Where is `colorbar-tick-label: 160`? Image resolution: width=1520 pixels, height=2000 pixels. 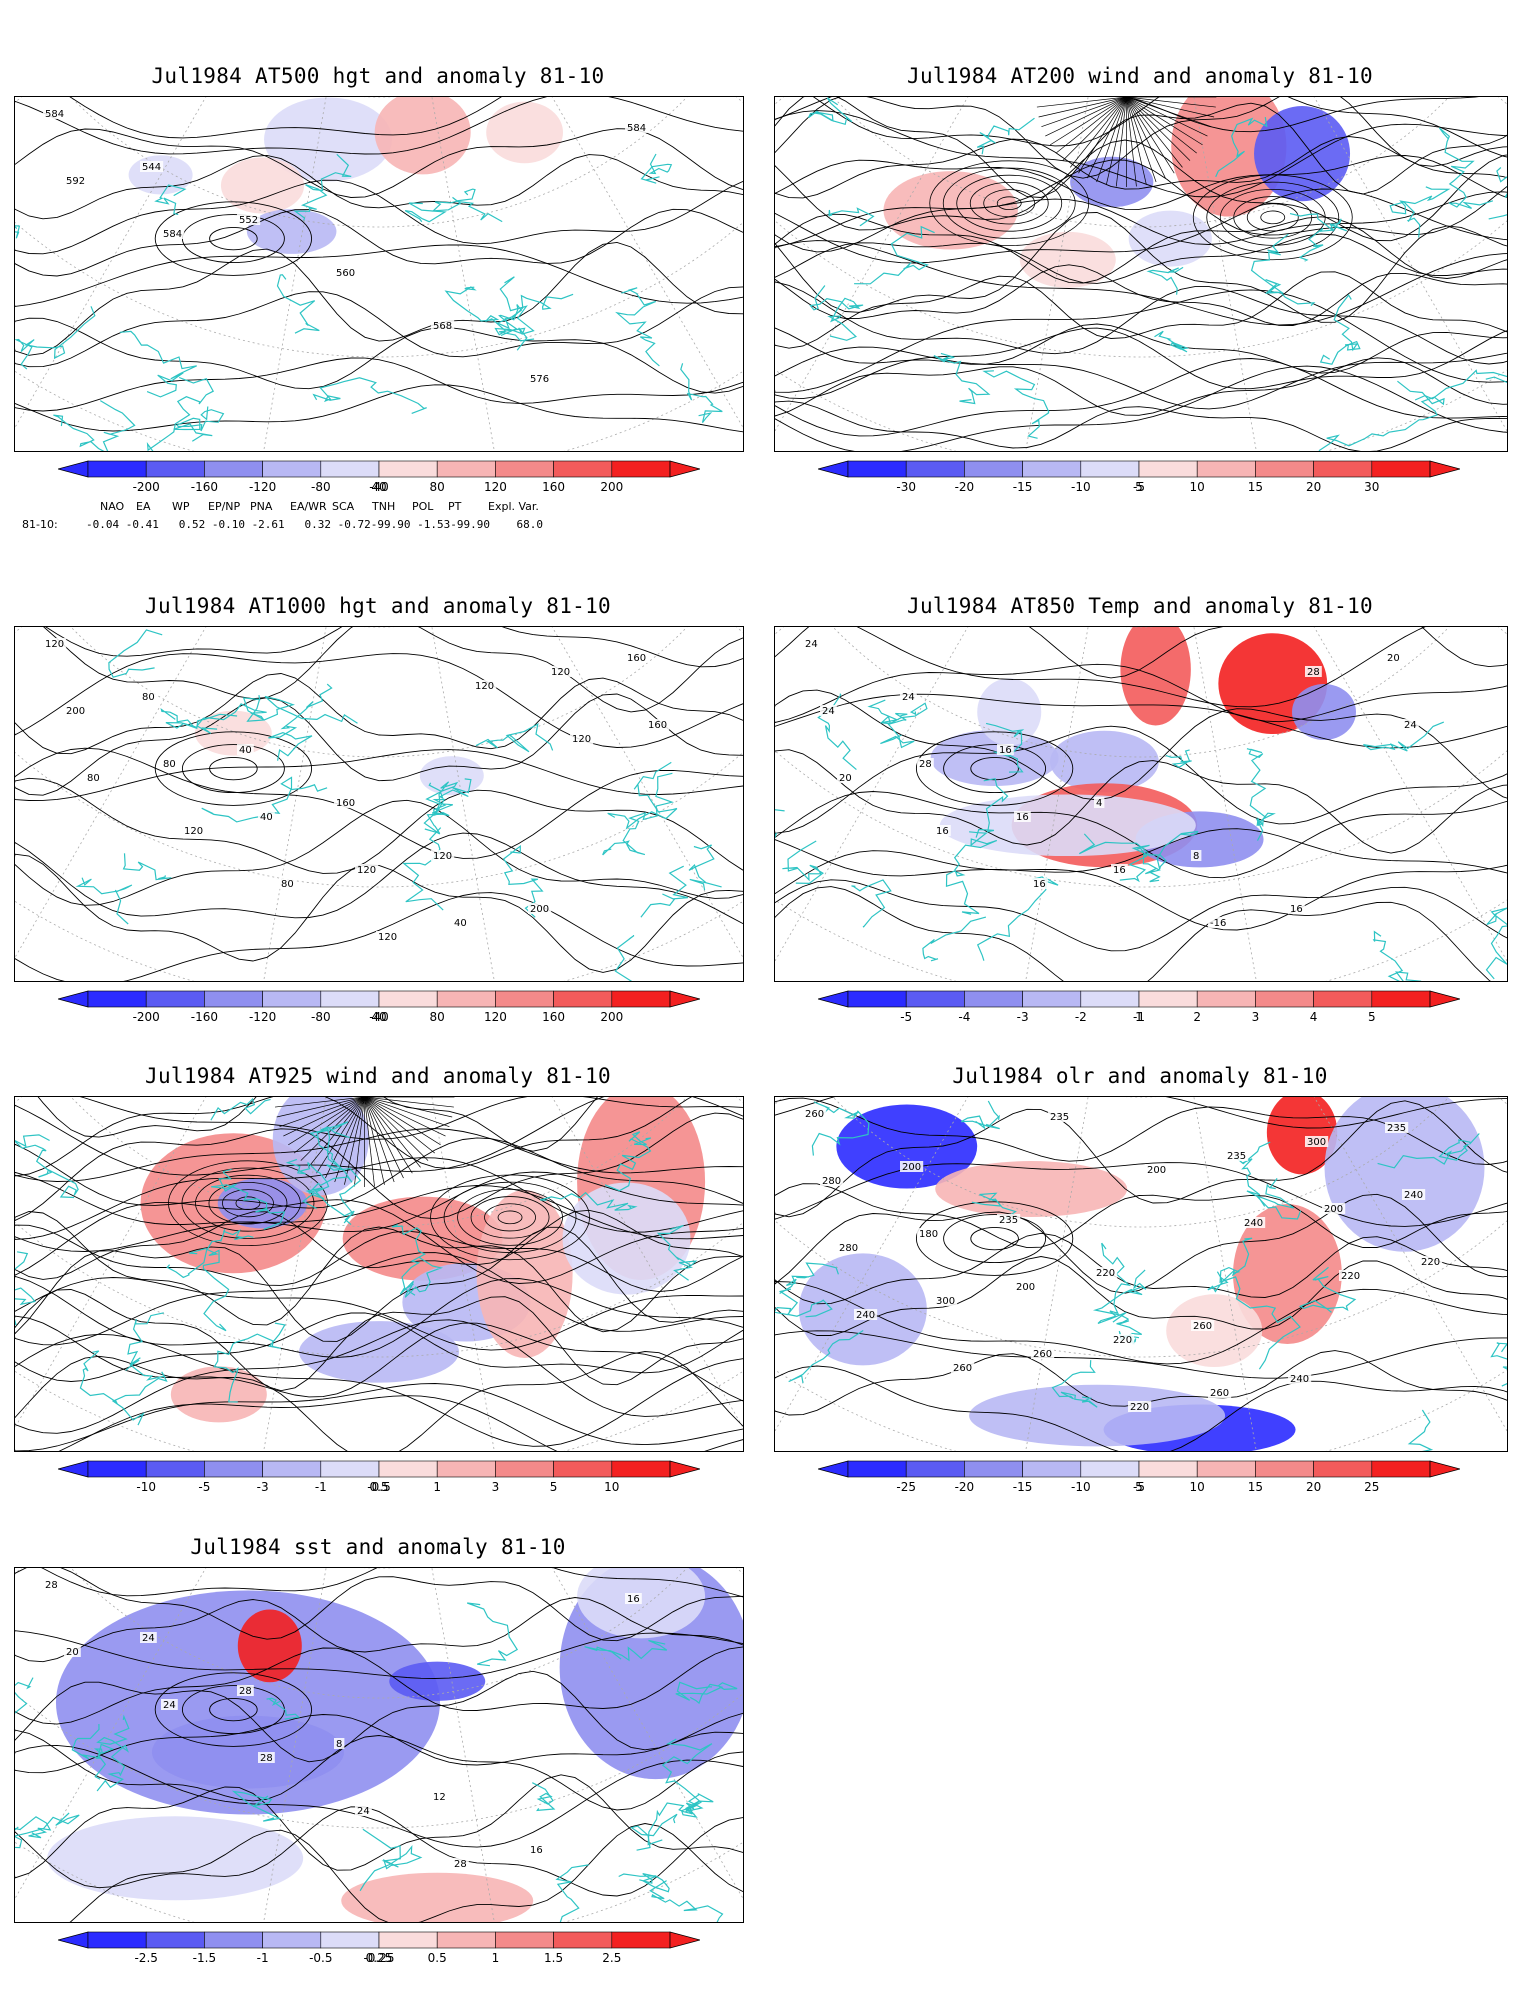 colorbar-tick-label: 160 is located at coordinates (554, 1017).